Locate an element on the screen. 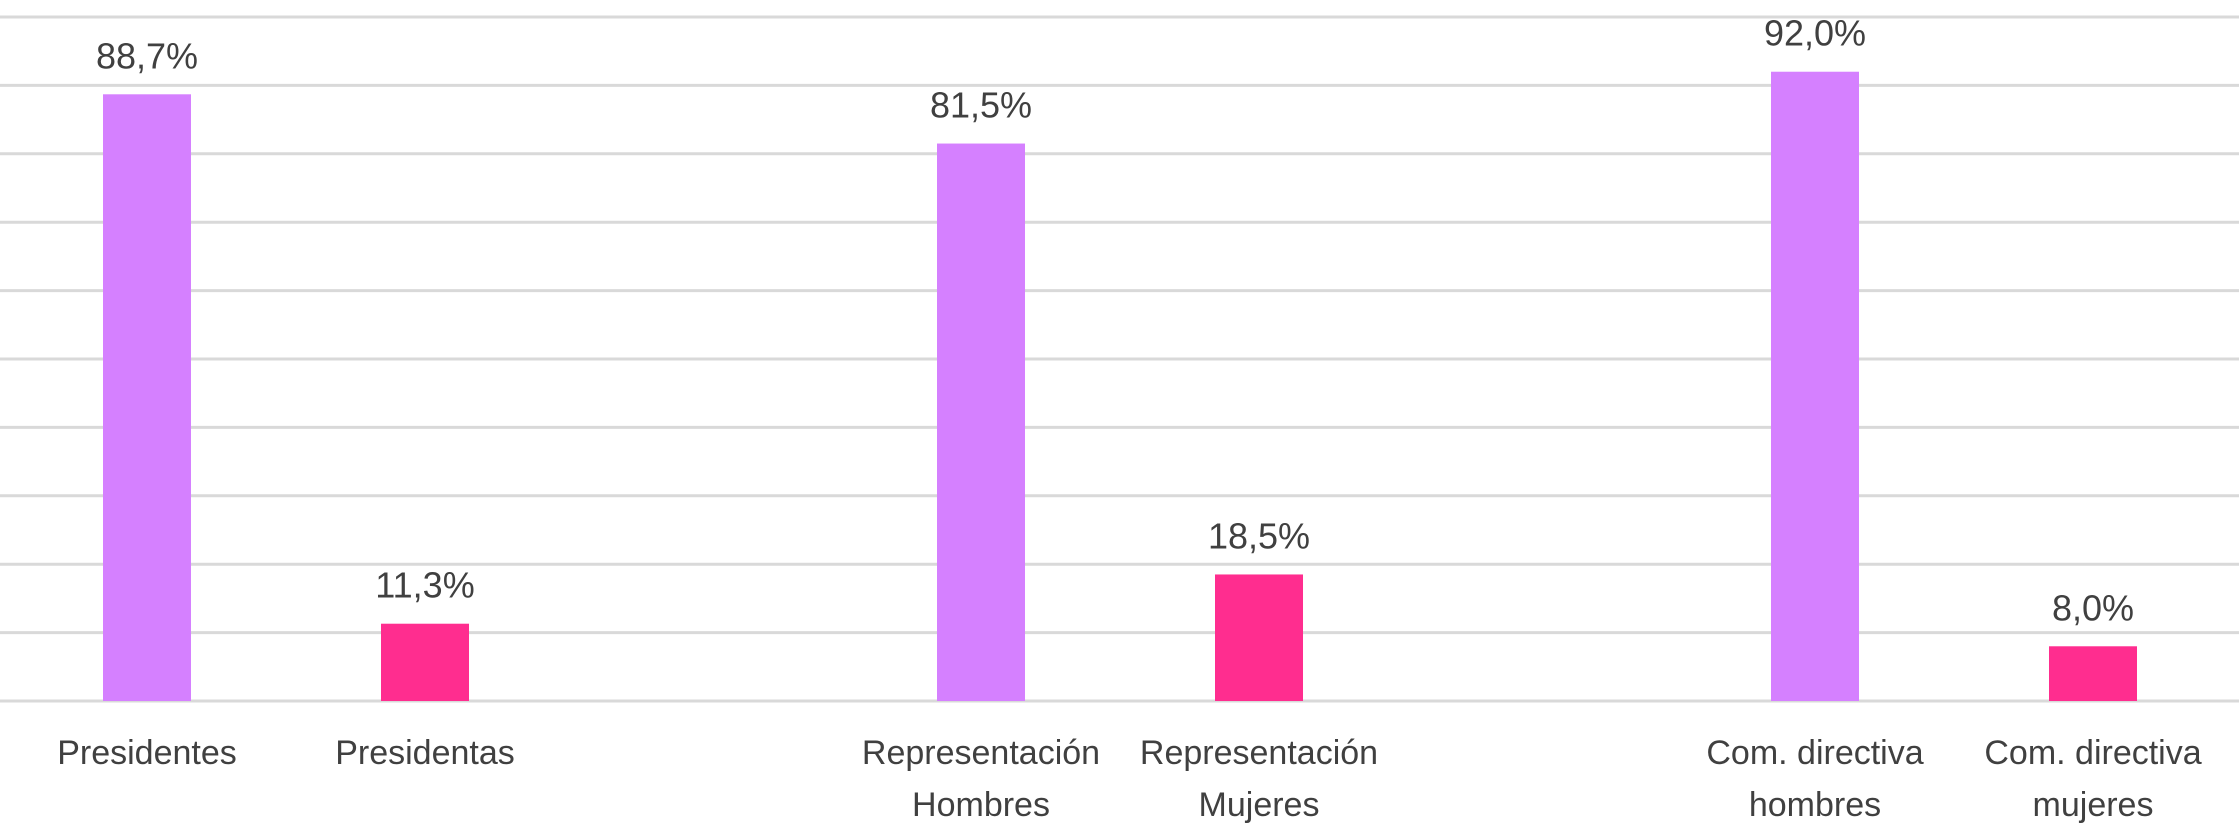 The width and height of the screenshot is (2239, 826). data-label: 81,5% is located at coordinates (981, 105).